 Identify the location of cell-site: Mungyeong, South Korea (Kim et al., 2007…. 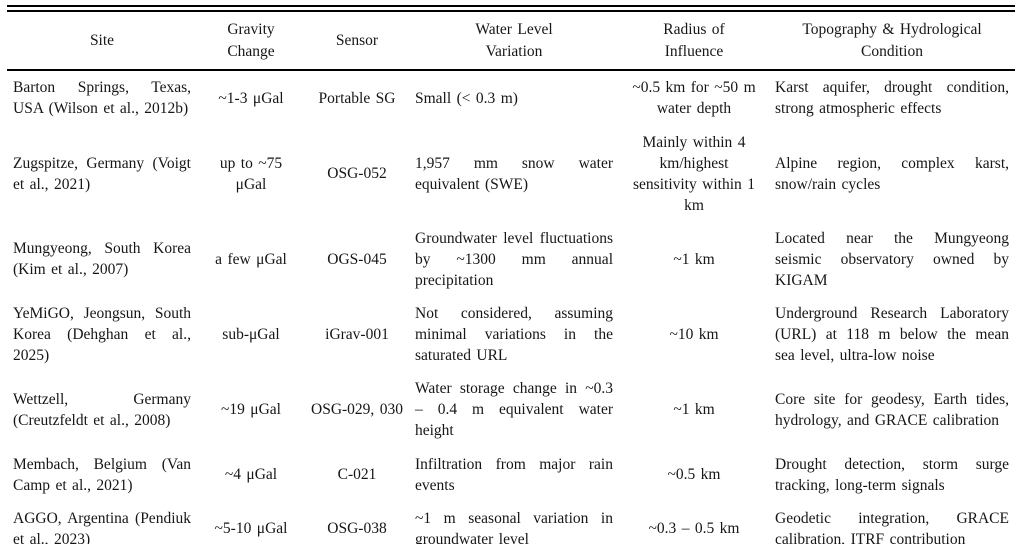
(102, 259).